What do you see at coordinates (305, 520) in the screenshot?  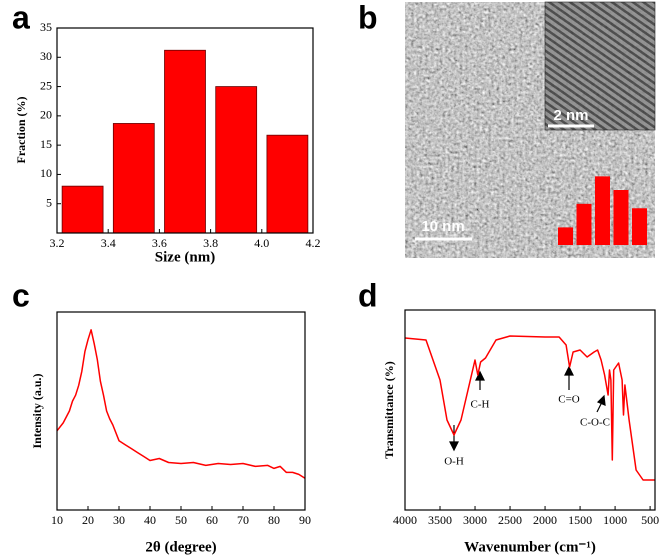 I see `x-tick-label: 90` at bounding box center [305, 520].